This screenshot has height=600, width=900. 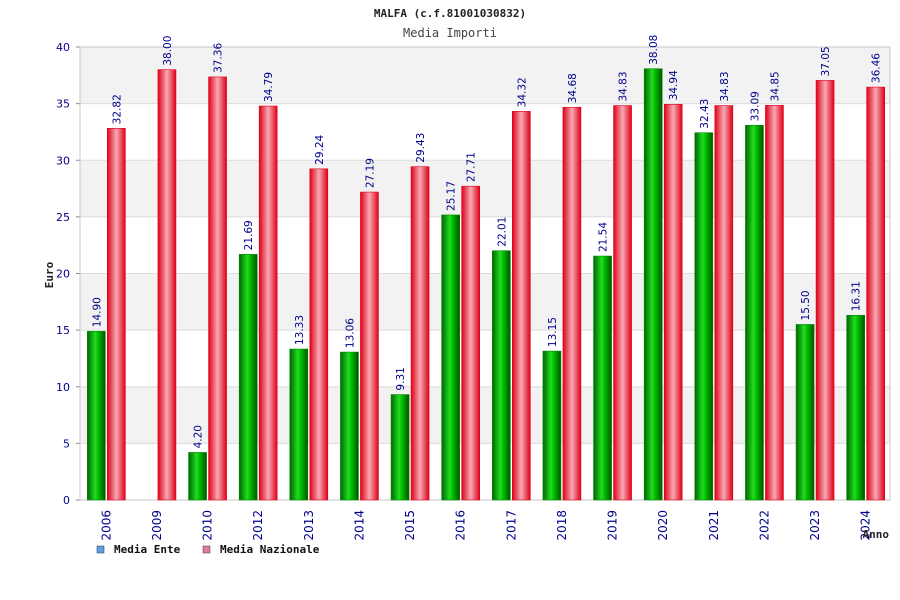 I want to click on x-tick-label: 2009, so click(x=157, y=525).